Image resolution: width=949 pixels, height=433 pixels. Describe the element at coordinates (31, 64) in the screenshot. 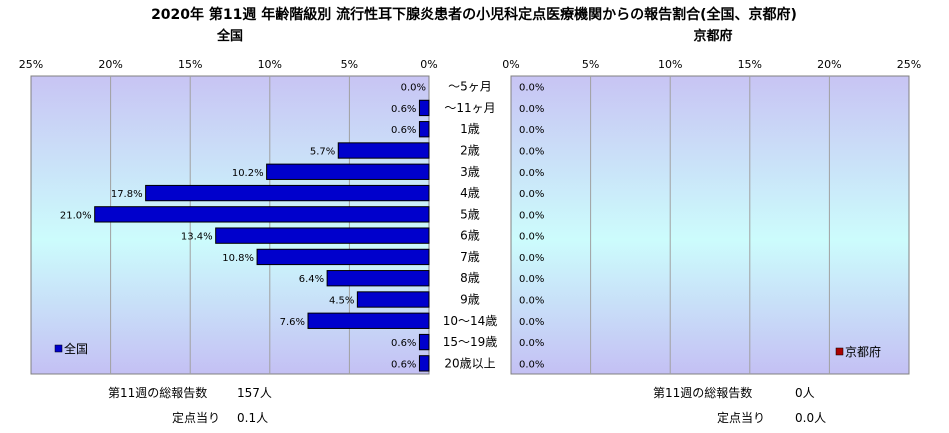

I see `left-x-tick-label: 25%` at that location.